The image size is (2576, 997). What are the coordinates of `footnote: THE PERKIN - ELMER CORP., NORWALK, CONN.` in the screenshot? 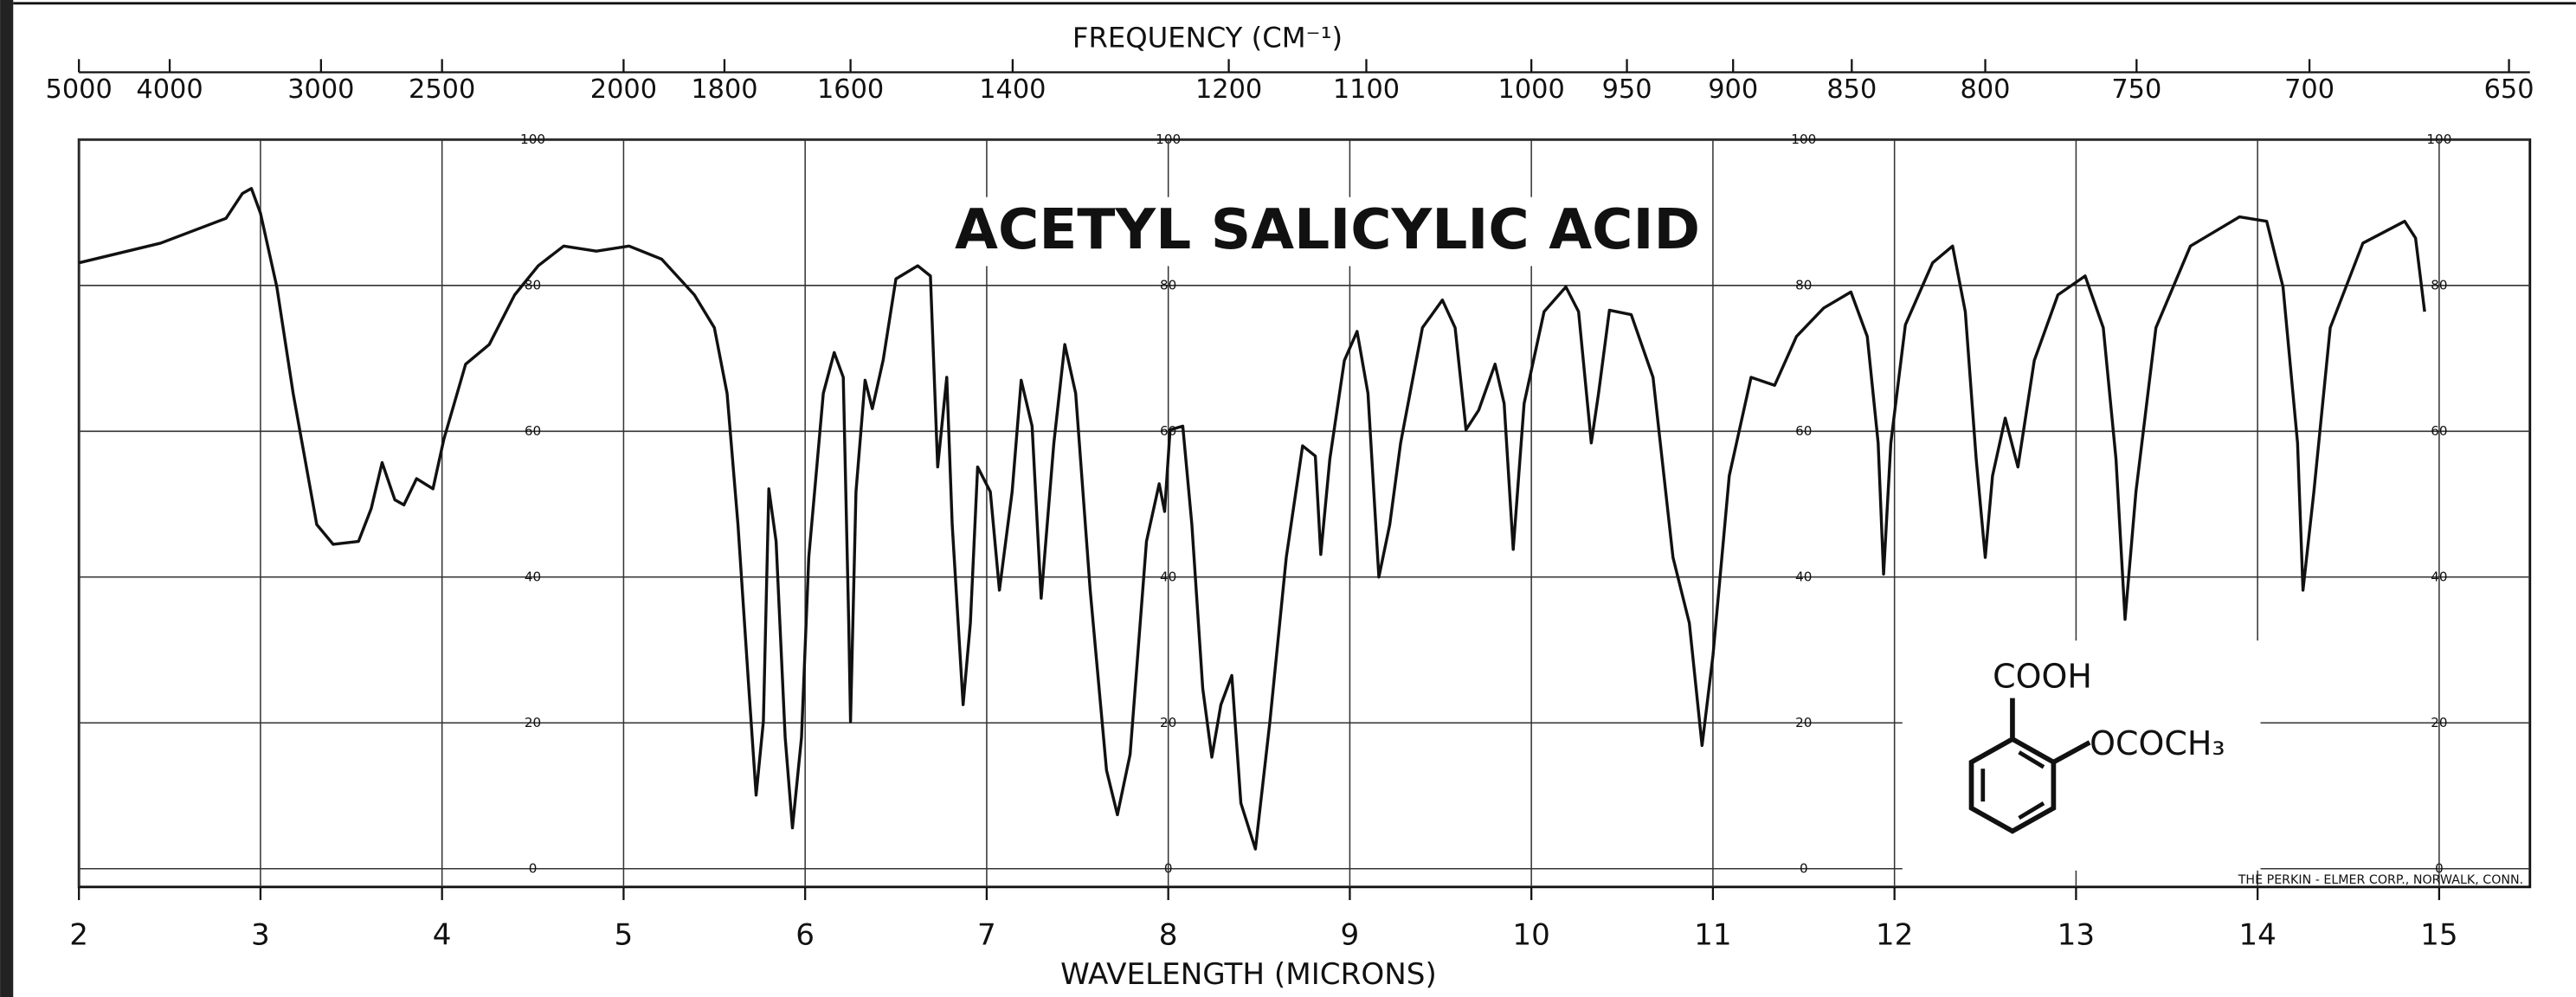 It's located at (2380, 880).